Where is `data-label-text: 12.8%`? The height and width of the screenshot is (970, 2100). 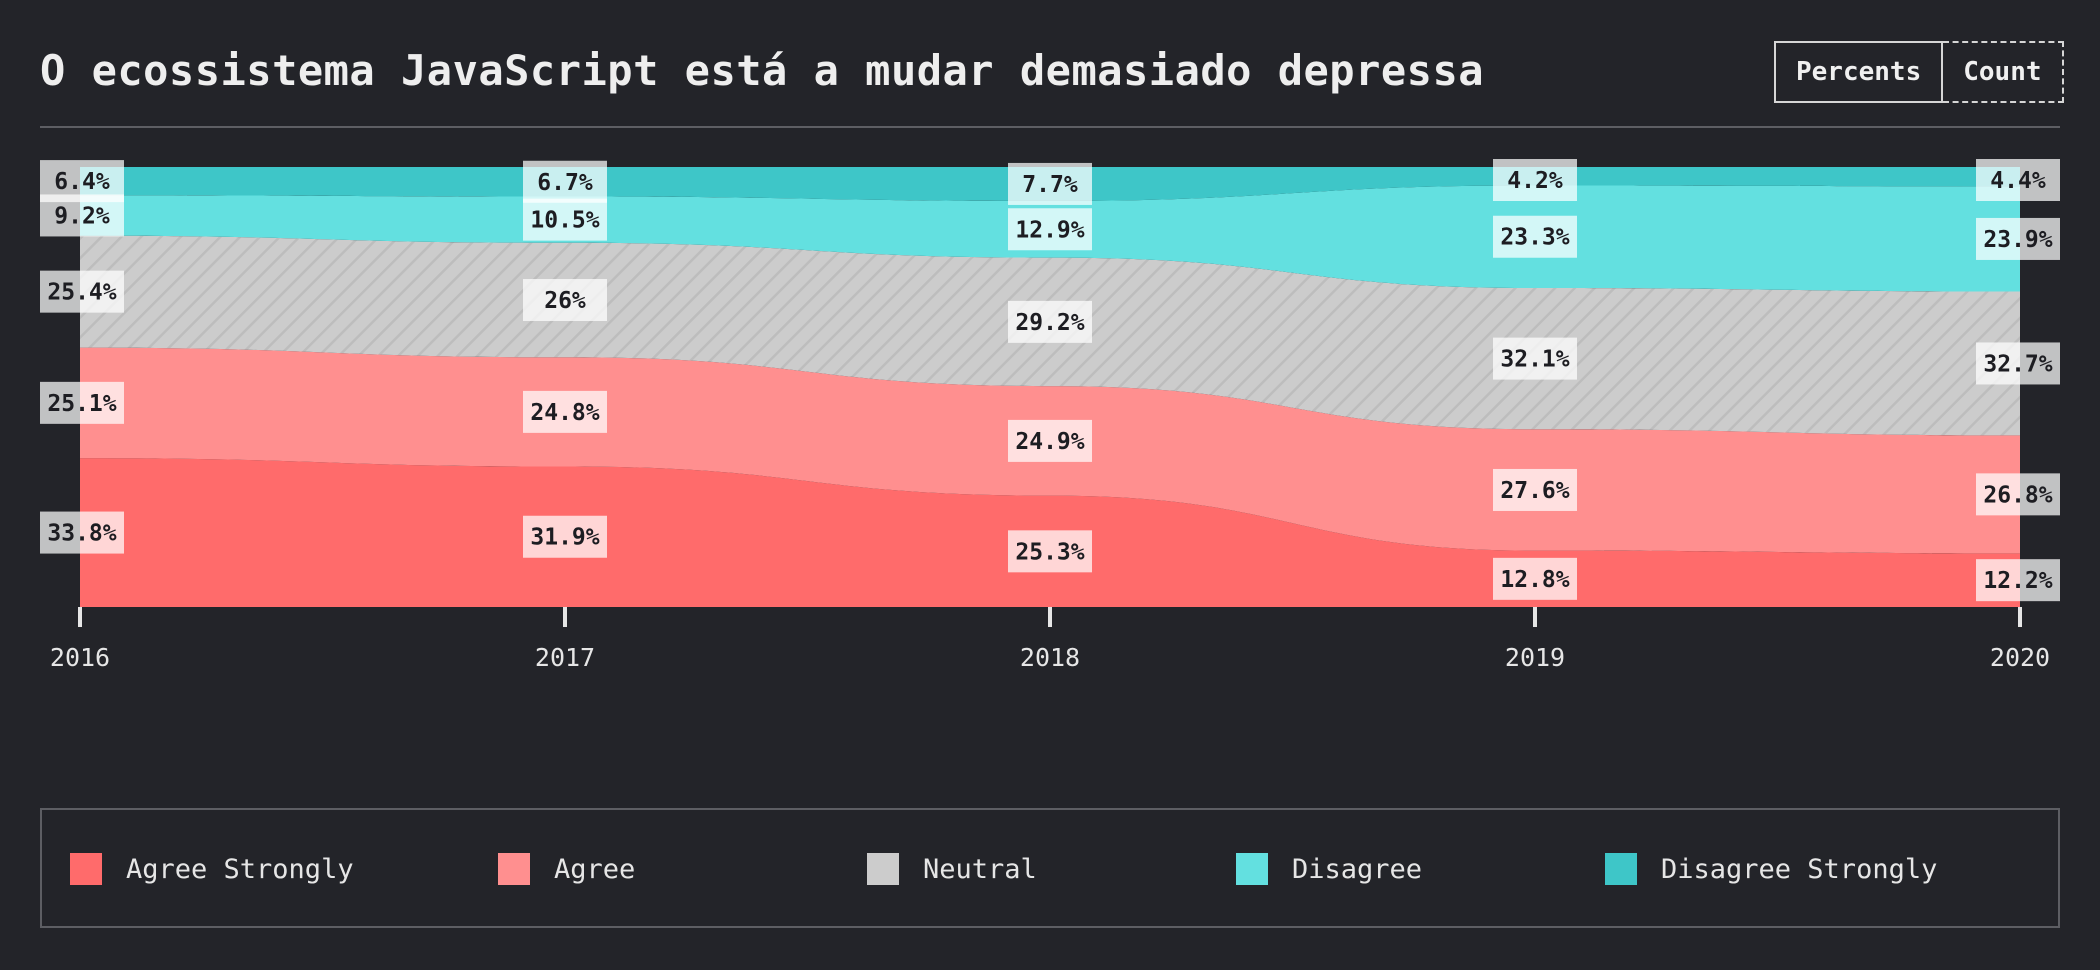 data-label-text: 12.8% is located at coordinates (1534, 580).